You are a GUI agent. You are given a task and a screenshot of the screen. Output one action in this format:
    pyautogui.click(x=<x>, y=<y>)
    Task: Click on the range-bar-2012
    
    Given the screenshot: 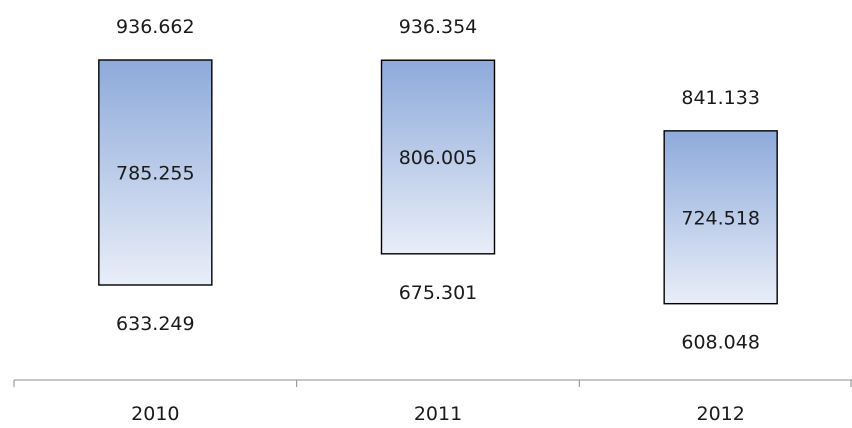 What is the action you would take?
    pyautogui.click(x=720, y=217)
    